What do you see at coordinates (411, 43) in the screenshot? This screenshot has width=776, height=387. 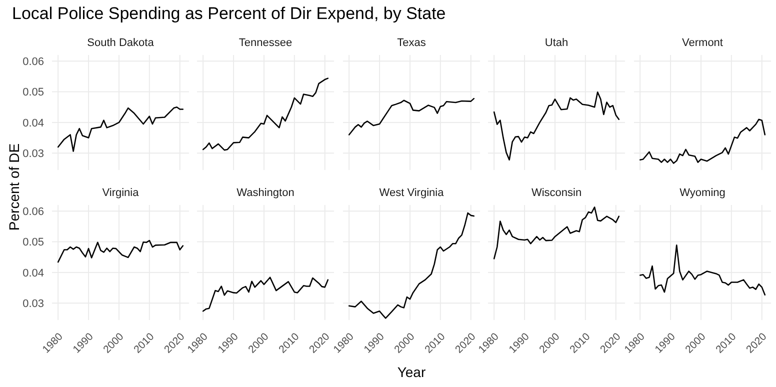 I see `chart-title: Texas` at bounding box center [411, 43].